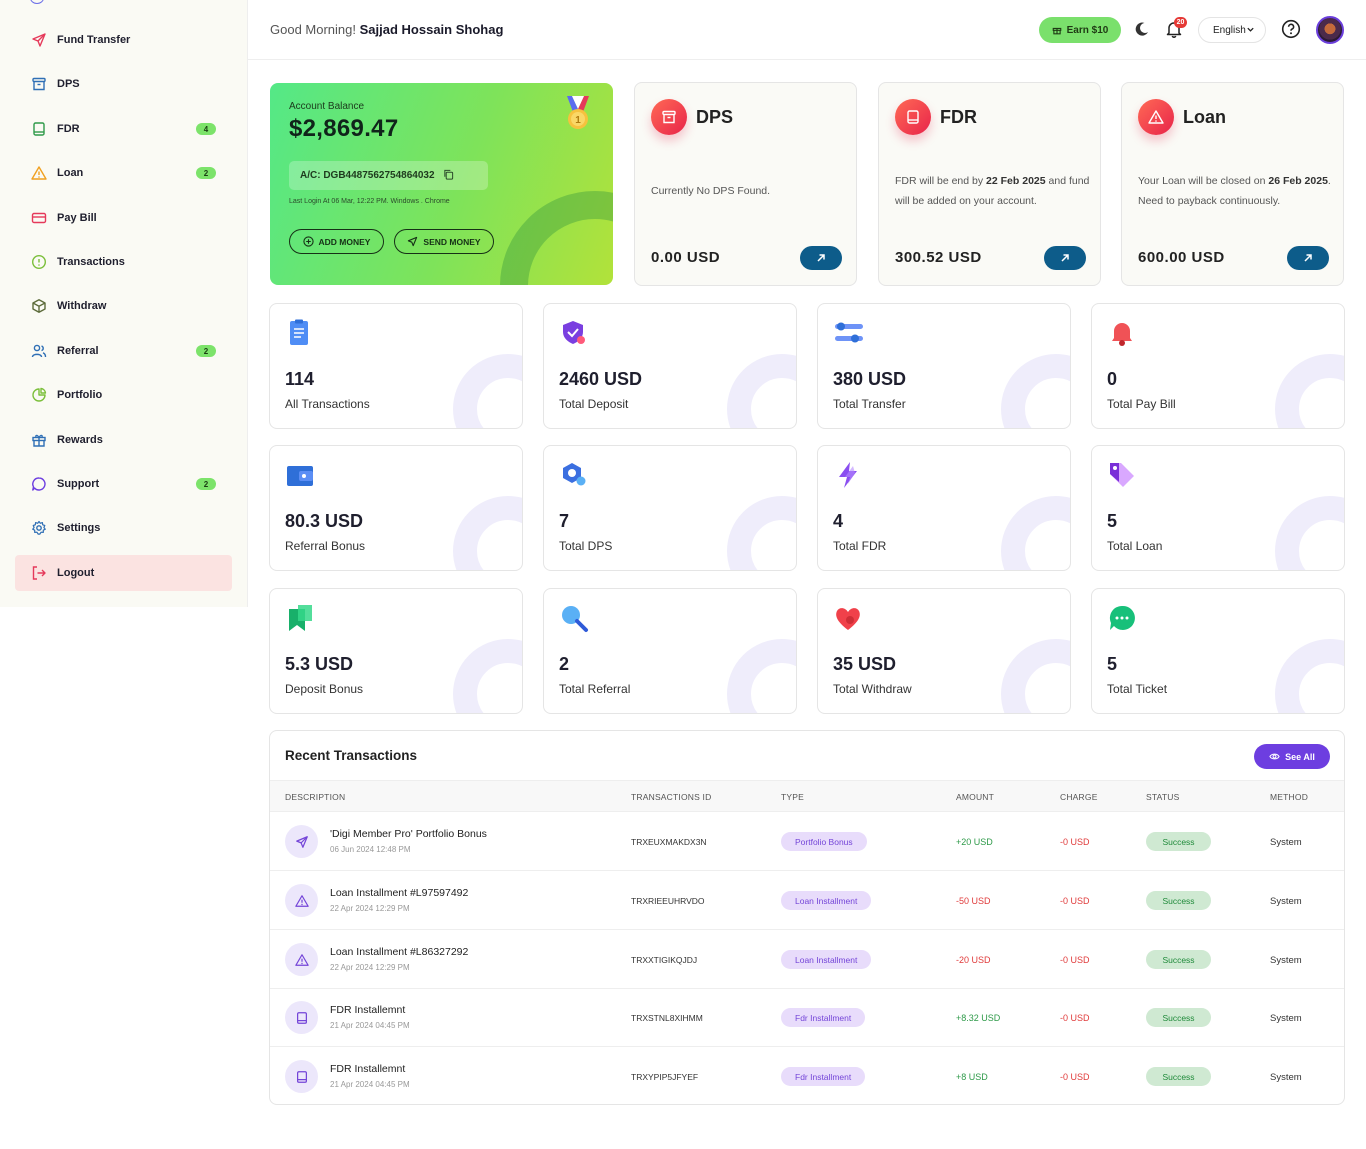 Image resolution: width=1366 pixels, height=1149 pixels. What do you see at coordinates (1163, 797) in the screenshot?
I see `column-header: STATUS` at bounding box center [1163, 797].